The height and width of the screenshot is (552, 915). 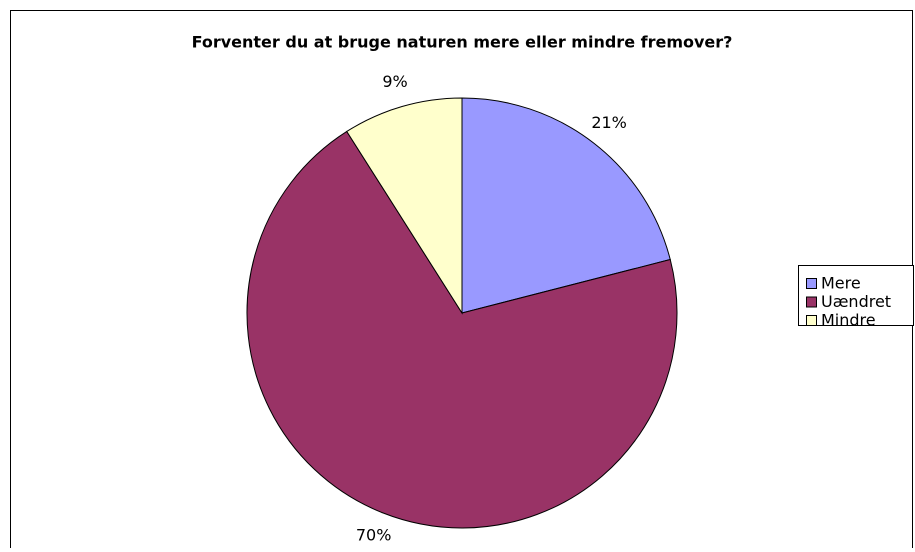 I want to click on legend-label: Mere, so click(x=841, y=283).